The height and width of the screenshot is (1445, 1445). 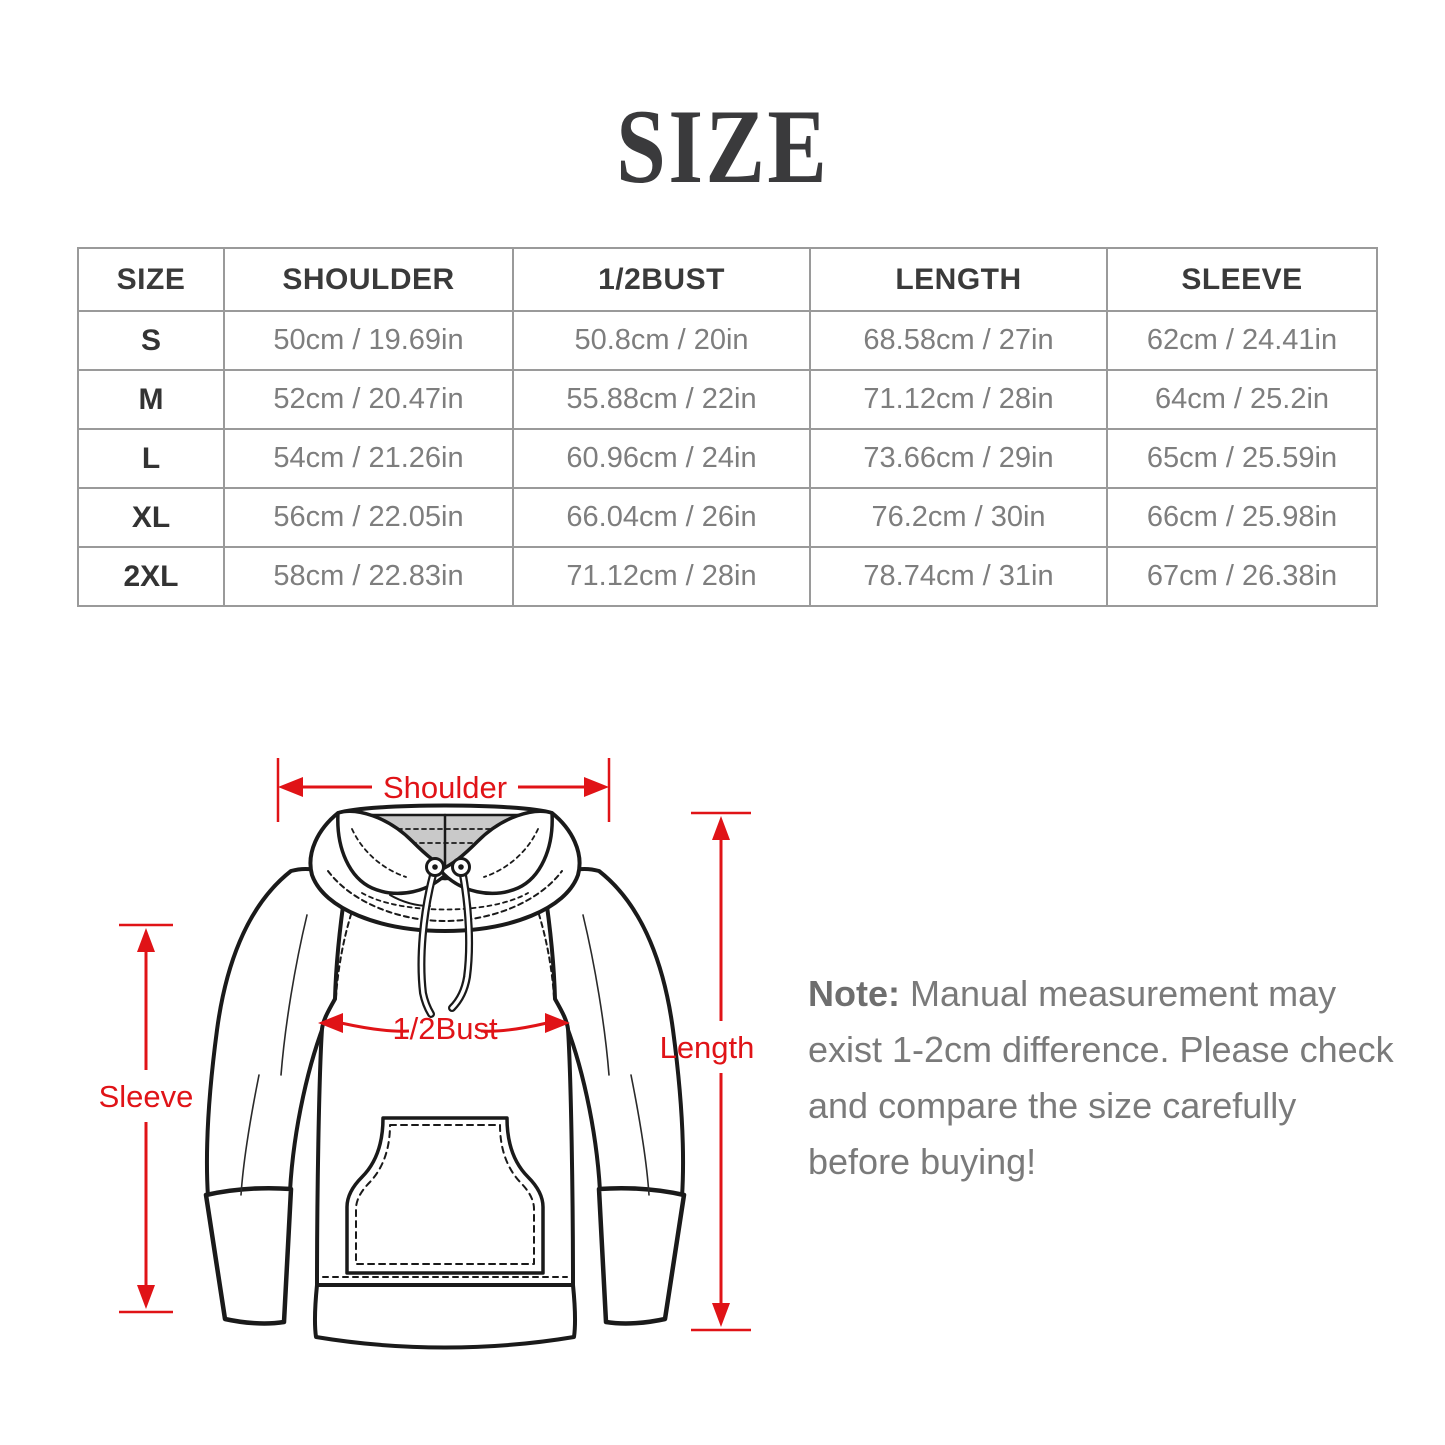 I want to click on collar-stitch, so click(x=445, y=896).